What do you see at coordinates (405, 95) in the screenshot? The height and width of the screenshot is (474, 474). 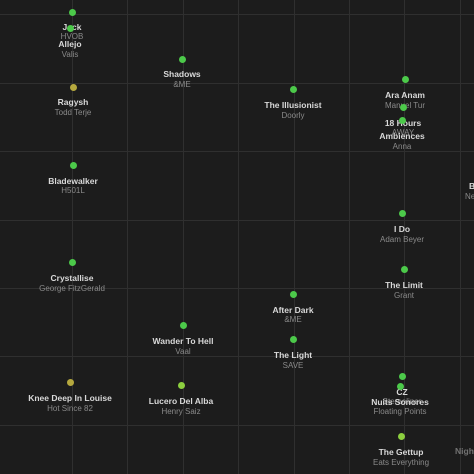 I see `track-title: Ara Anam` at bounding box center [405, 95].